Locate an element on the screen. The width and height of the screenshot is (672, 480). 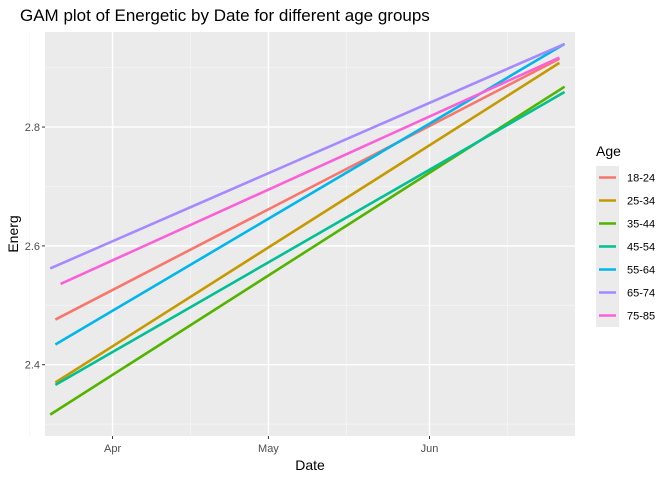
legend-label: 18-24 is located at coordinates (641, 179).